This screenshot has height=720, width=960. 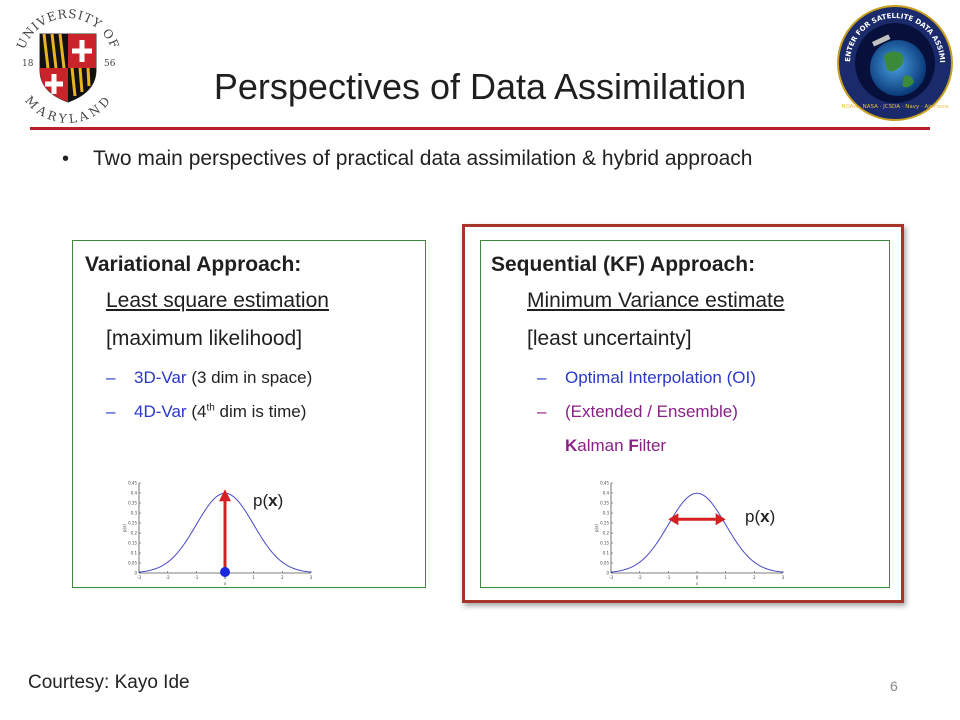 What do you see at coordinates (225, 572) in the screenshot?
I see `mode-point` at bounding box center [225, 572].